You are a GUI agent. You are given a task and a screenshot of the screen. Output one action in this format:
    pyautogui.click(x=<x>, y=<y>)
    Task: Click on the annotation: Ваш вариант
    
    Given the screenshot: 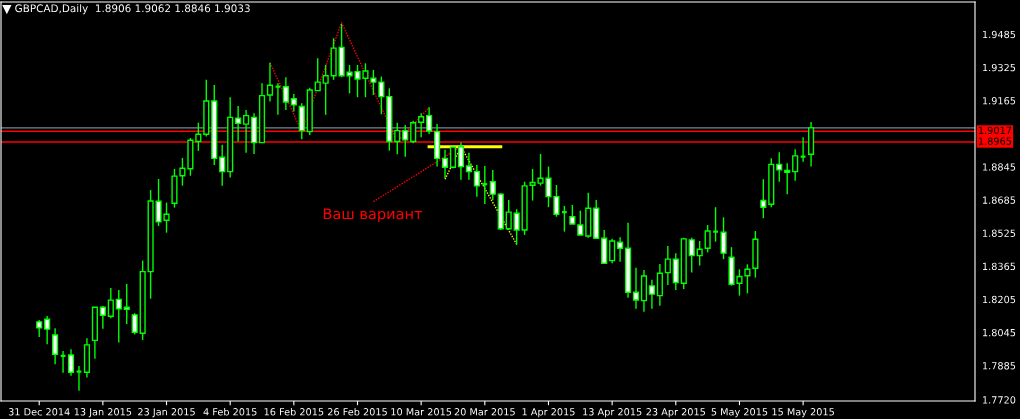 What is the action you would take?
    pyautogui.click(x=373, y=215)
    